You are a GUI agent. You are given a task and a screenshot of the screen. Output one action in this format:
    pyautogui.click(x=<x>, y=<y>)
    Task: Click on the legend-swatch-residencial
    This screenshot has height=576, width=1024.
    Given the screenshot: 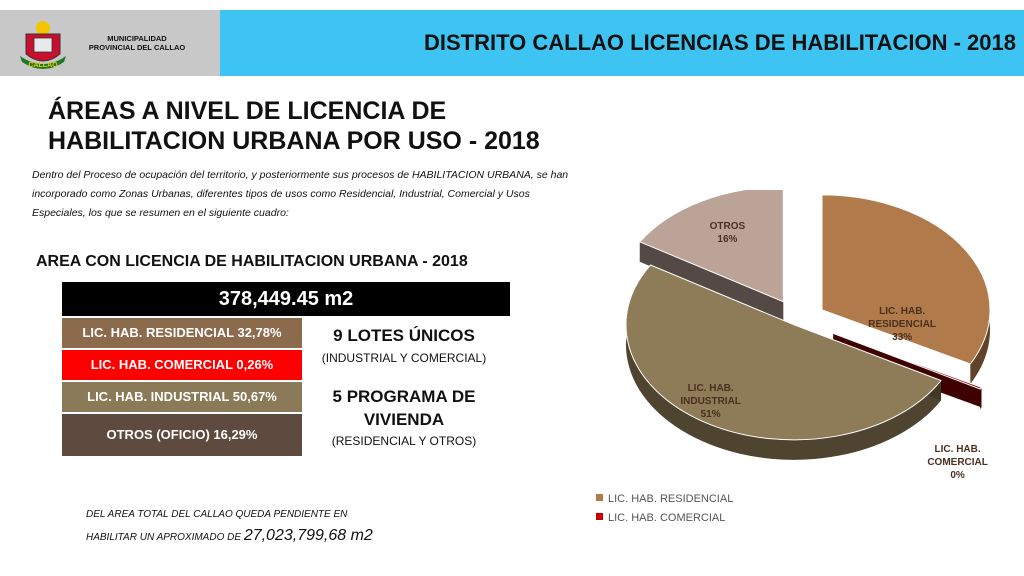 What is the action you would take?
    pyautogui.click(x=599, y=497)
    